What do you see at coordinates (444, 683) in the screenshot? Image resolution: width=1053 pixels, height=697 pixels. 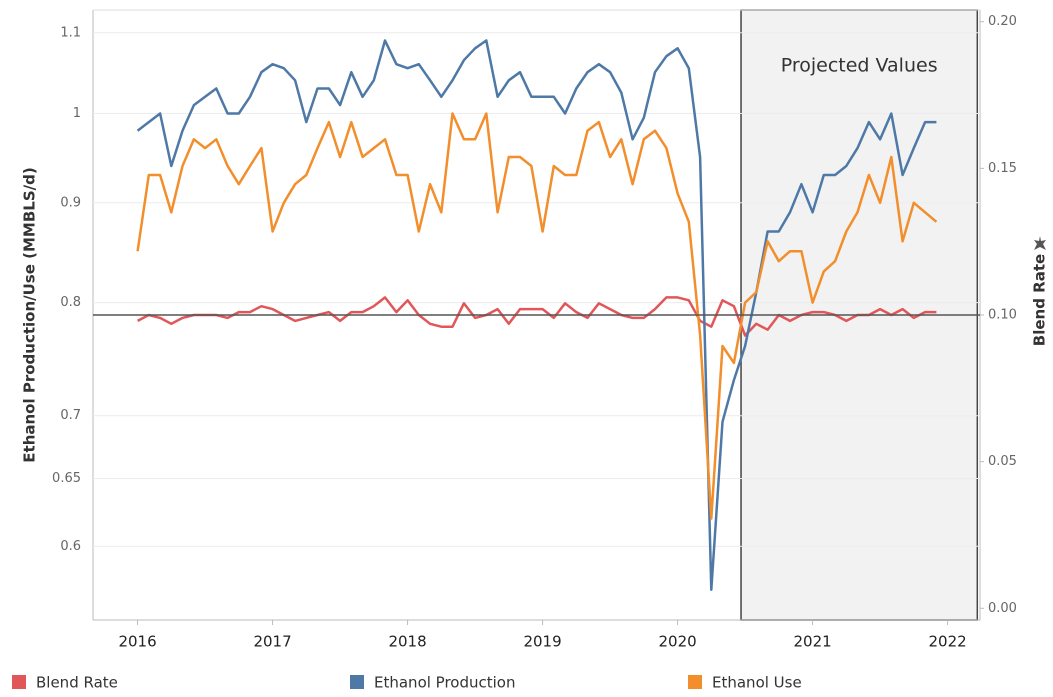 I see `legend-label: Ethanol Production` at bounding box center [444, 683].